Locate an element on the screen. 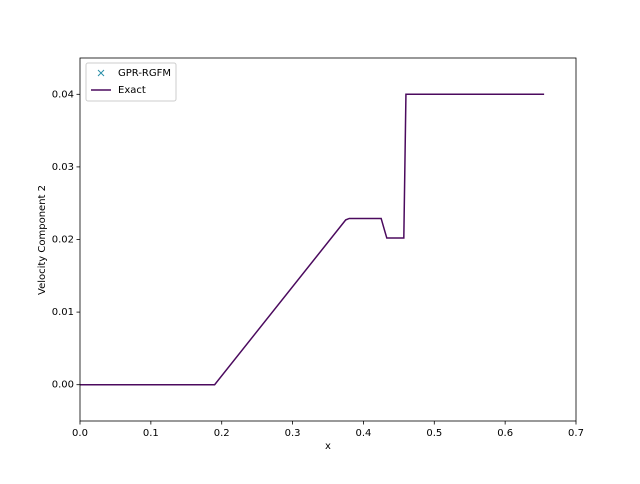  x-axis-label: x is located at coordinates (328, 446).